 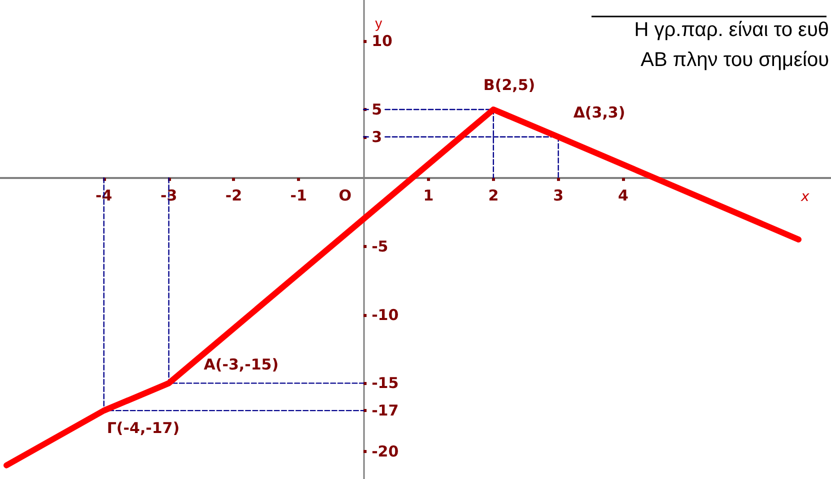 I want to click on annotation: Γ(-4,-17), so click(x=143, y=428).